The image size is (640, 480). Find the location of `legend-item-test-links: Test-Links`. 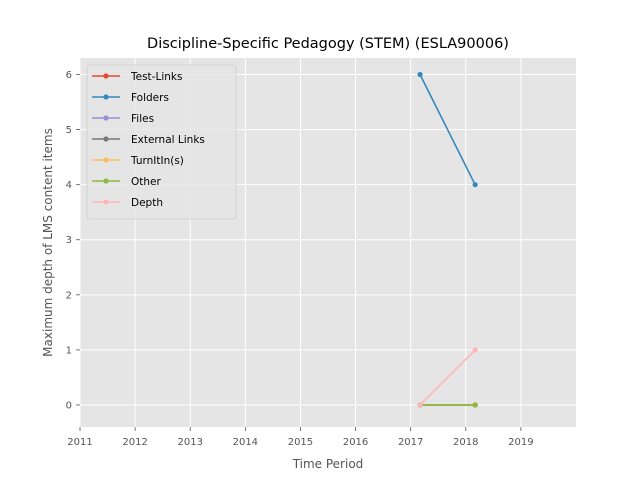

legend-item-test-links: Test-Links is located at coordinates (137, 77).